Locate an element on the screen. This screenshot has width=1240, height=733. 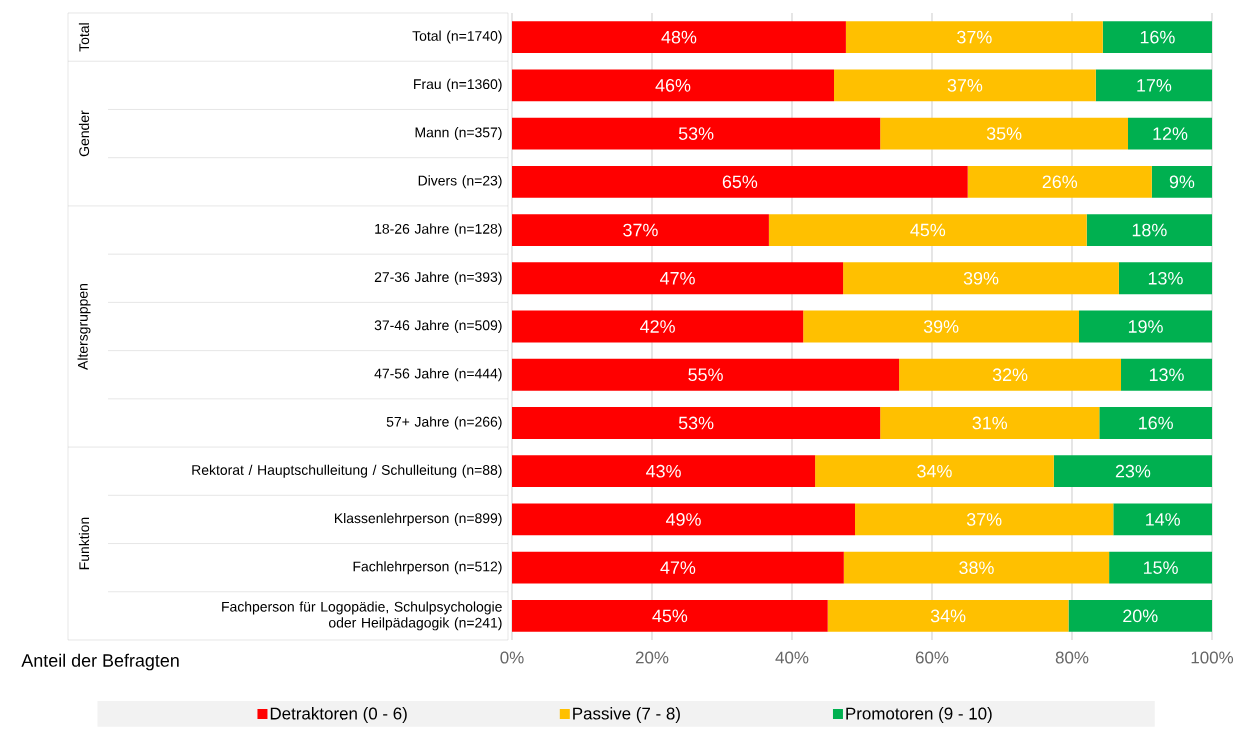
data-label: 55% is located at coordinates (705, 375).